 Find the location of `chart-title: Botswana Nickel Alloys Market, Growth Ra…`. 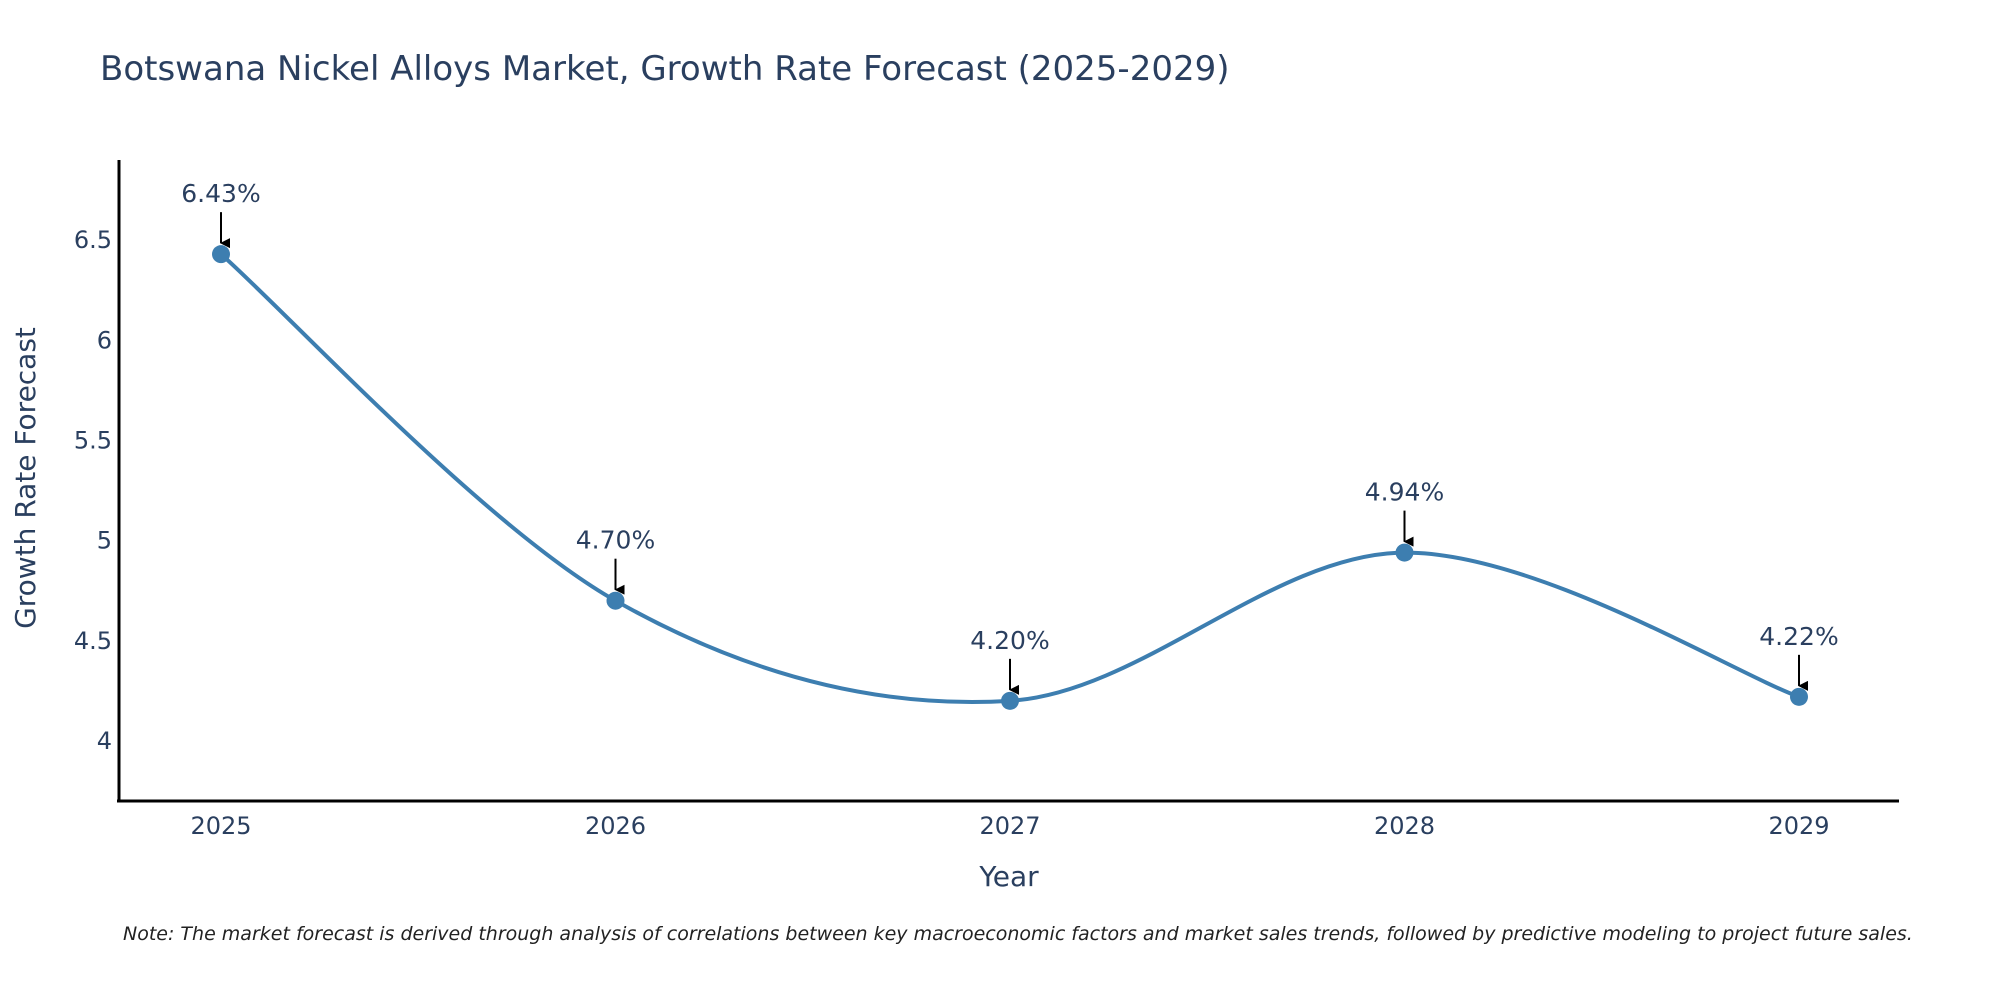

chart-title: Botswana Nickel Alloys Market, Growth Ra… is located at coordinates (665, 69).